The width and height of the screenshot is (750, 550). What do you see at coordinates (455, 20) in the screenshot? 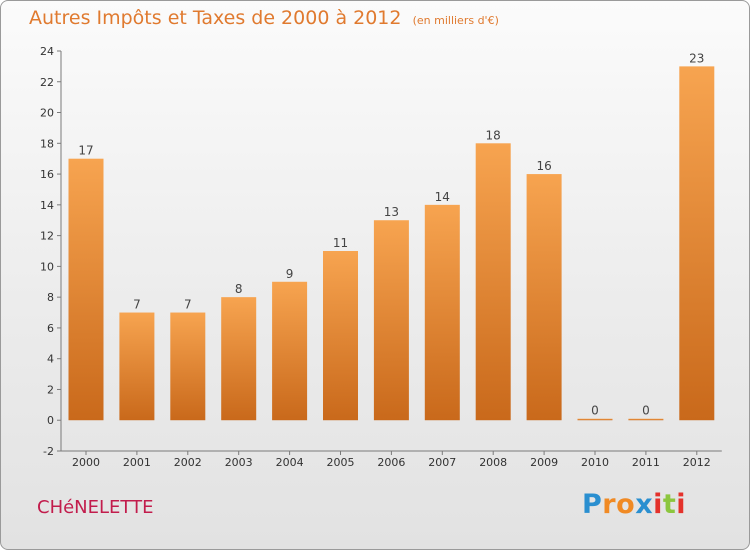
I see `chart-title-unit: (en milliers d'€)` at bounding box center [455, 20].